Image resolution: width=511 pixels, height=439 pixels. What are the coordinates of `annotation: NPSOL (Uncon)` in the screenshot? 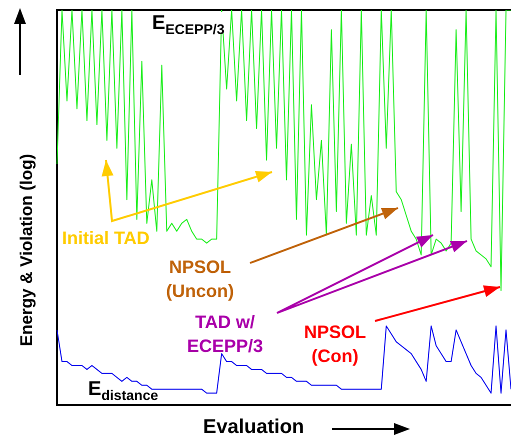 It's located at (200, 279).